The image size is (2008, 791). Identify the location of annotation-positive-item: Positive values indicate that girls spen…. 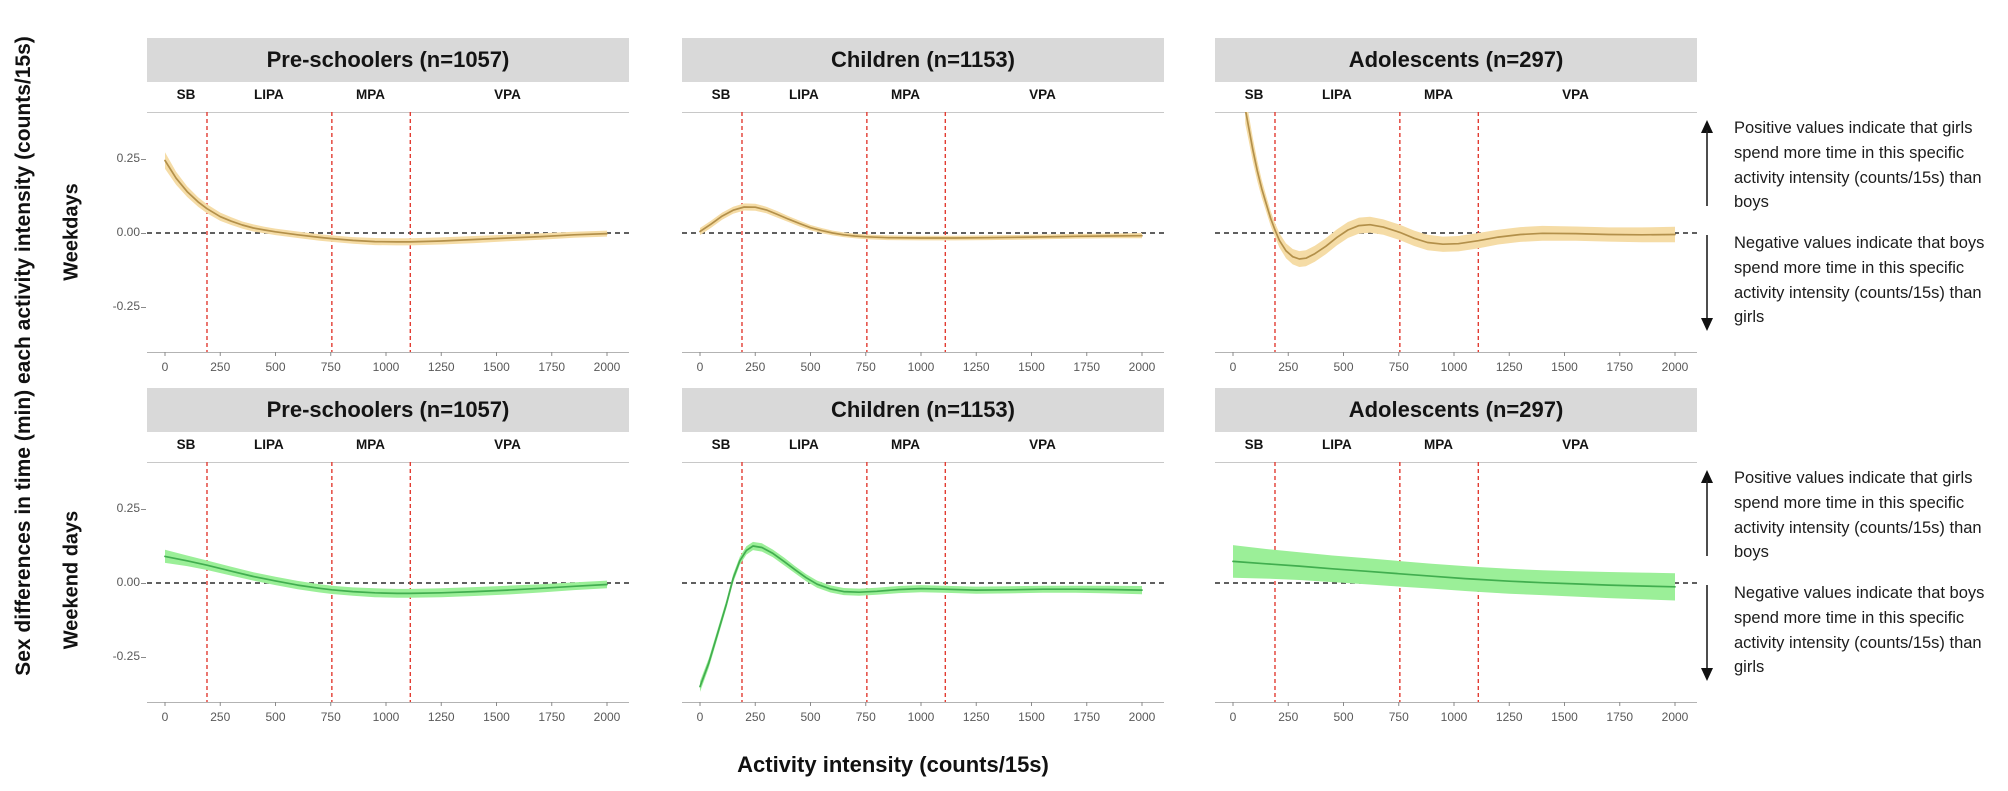
(1850, 515).